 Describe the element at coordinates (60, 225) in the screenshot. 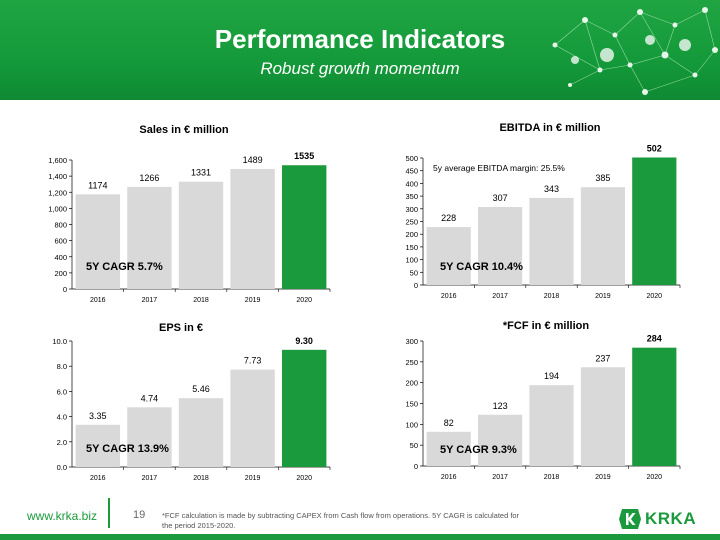

I see `sales-y-tick-label: 800` at that location.